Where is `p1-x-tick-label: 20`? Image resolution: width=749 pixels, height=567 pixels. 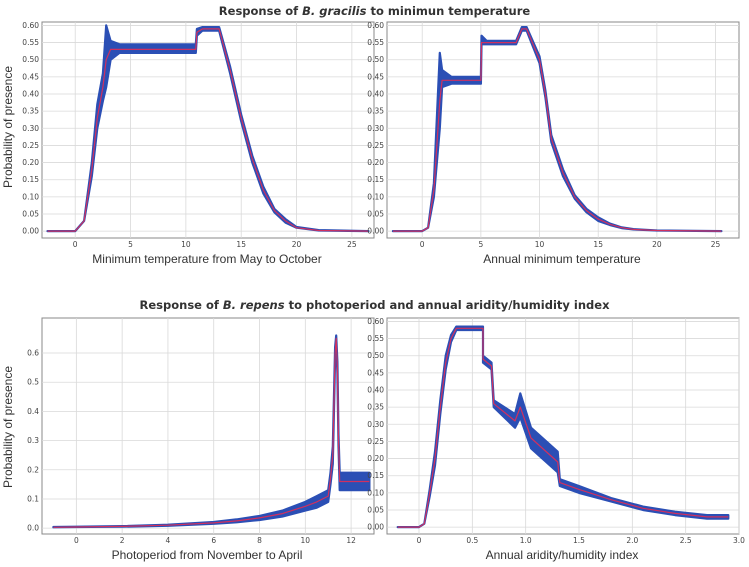 p1-x-tick-label: 20 is located at coordinates (297, 244).